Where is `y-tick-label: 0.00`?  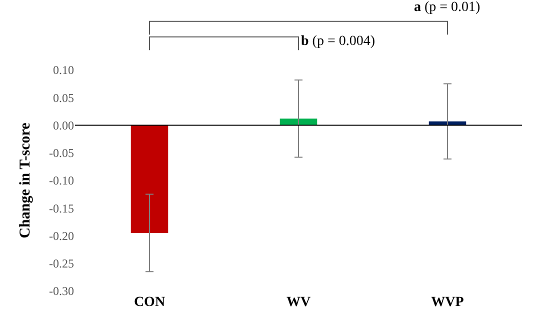
y-tick-label: 0.00 is located at coordinates (63, 125).